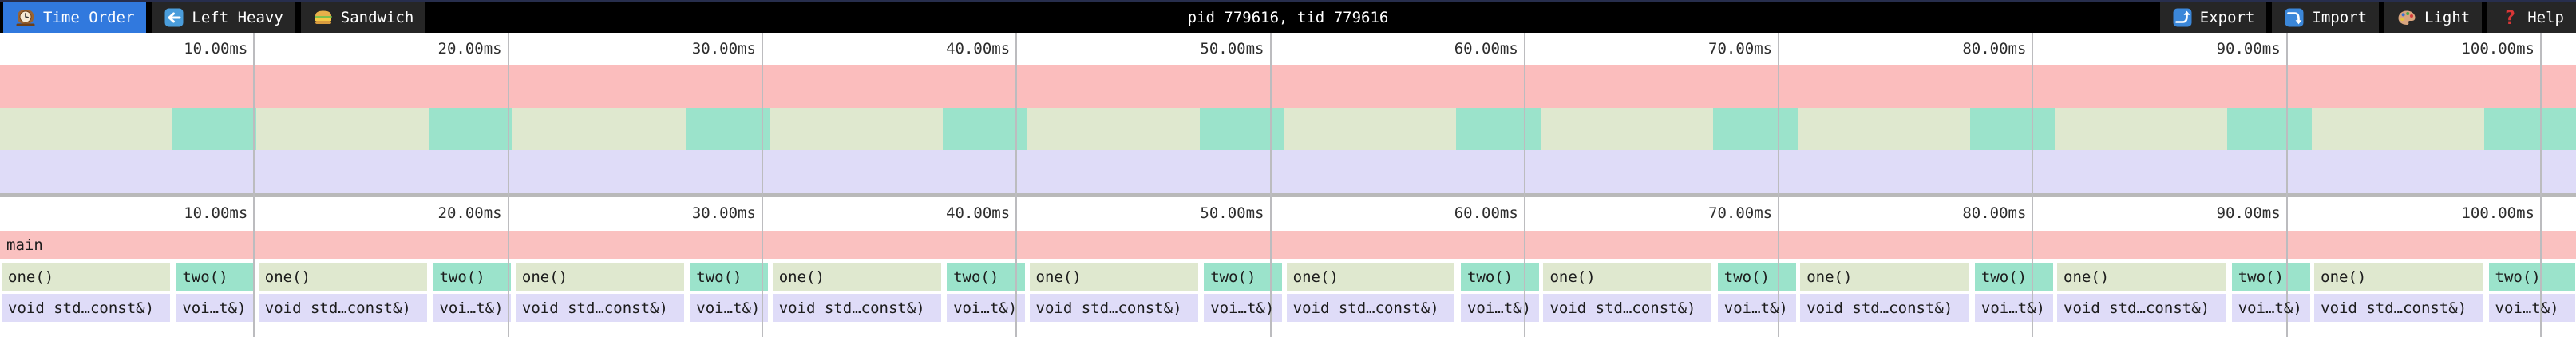  Describe the element at coordinates (1288, 1) in the screenshot. I see `top-accent-strip` at that location.